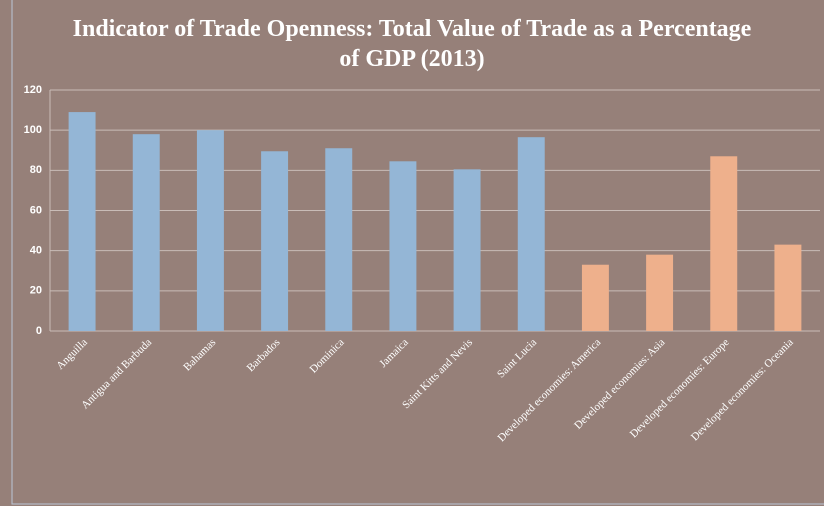  I want to click on y-tick-label: 60, so click(36, 210).